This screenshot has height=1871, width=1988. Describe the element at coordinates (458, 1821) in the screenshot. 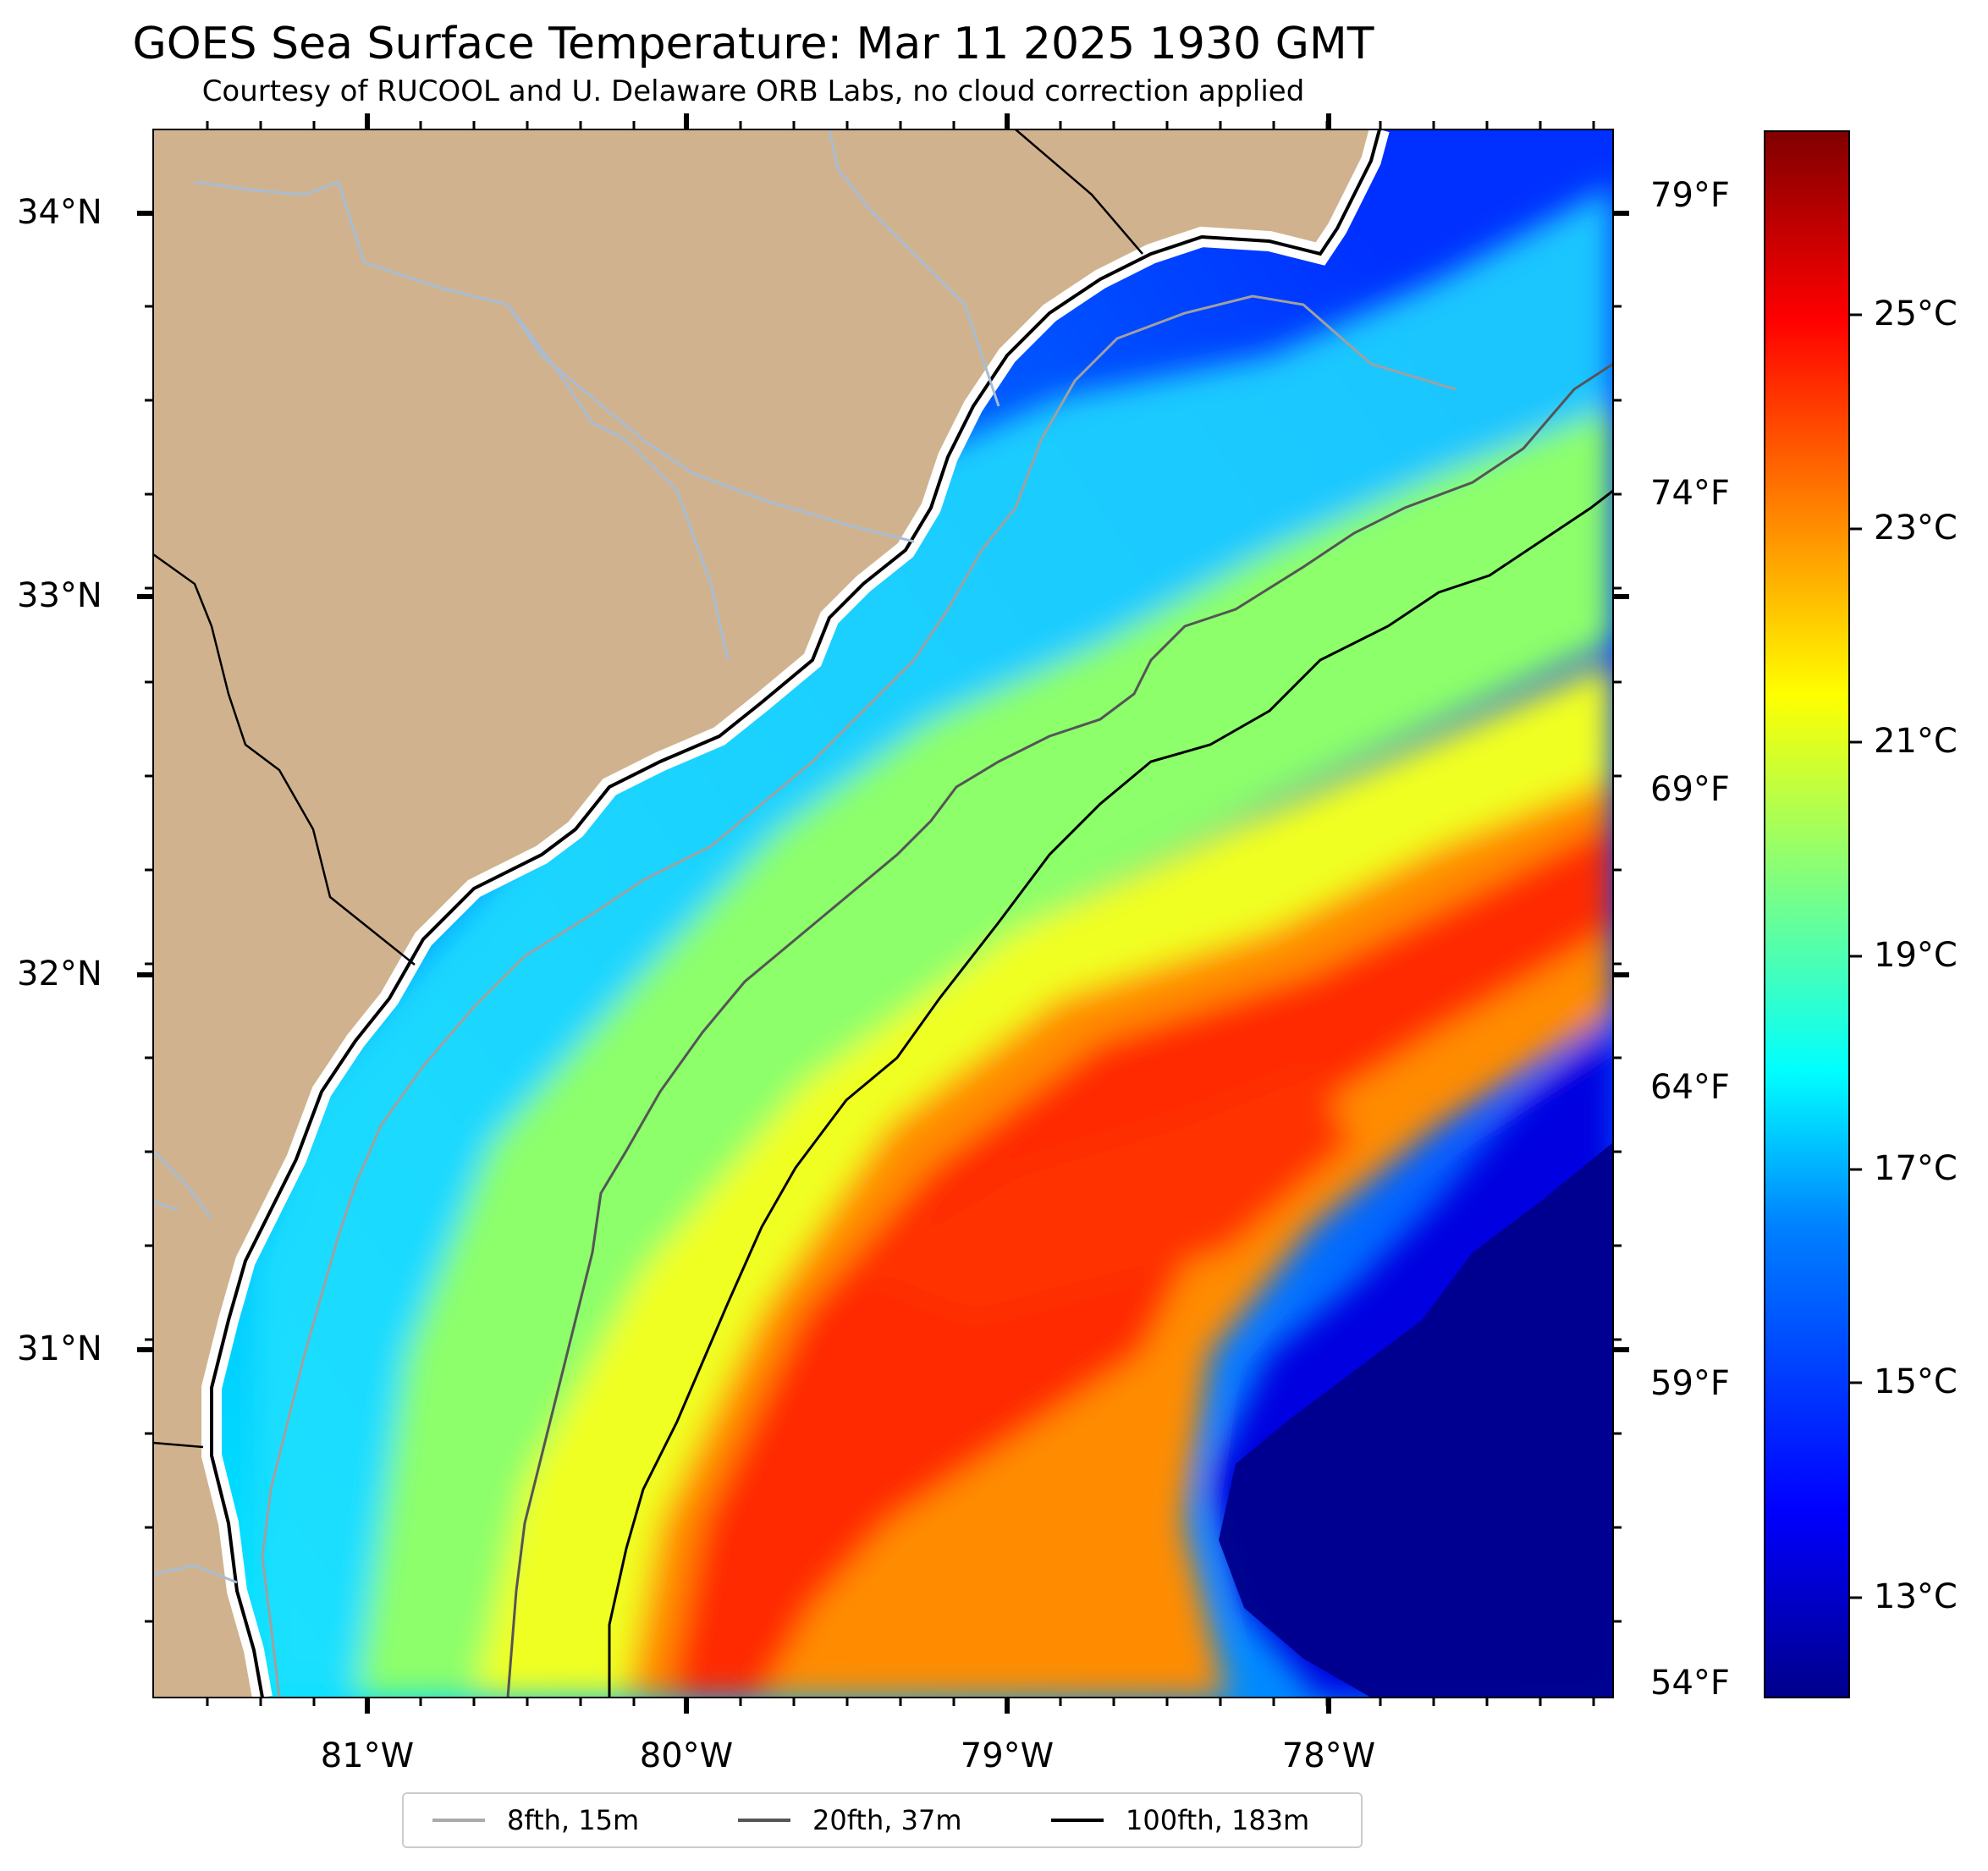

I see `legend-line-8fth` at that location.